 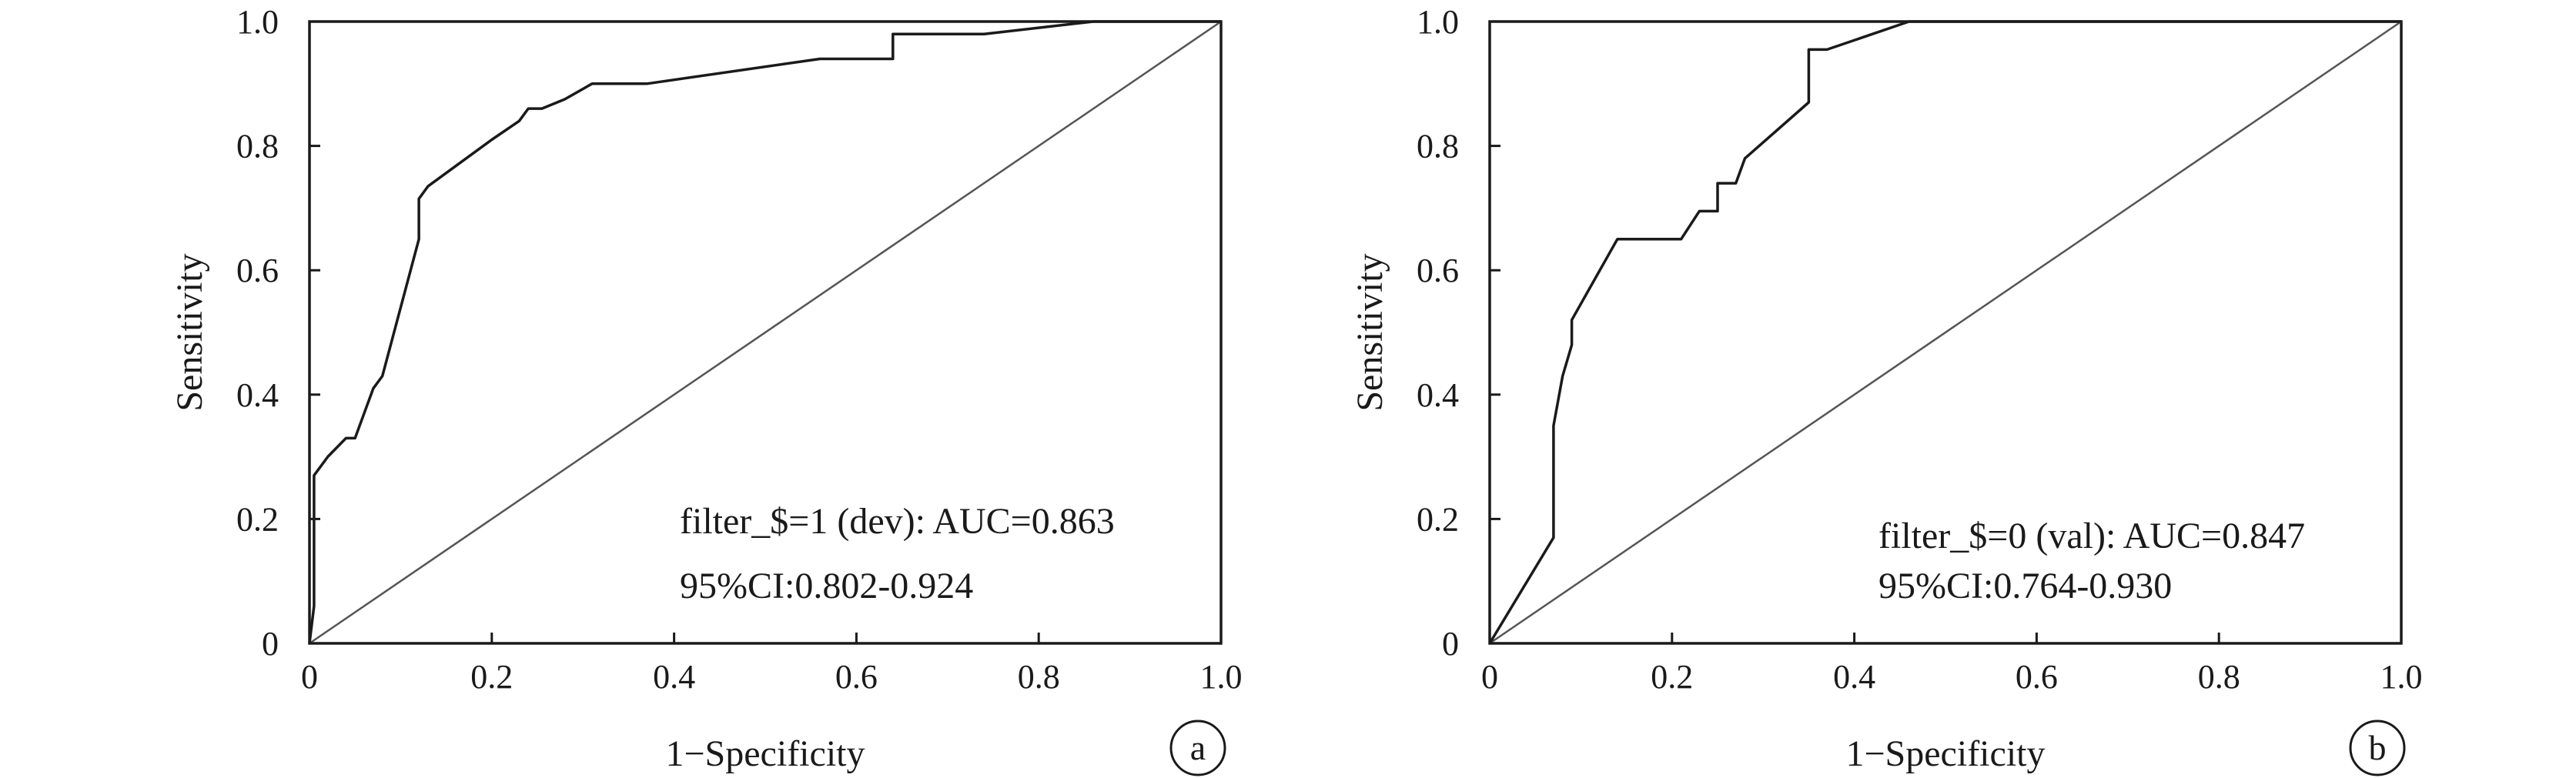 I want to click on panel-b-y-axis-label: Sensitivity, so click(x=1370, y=332).